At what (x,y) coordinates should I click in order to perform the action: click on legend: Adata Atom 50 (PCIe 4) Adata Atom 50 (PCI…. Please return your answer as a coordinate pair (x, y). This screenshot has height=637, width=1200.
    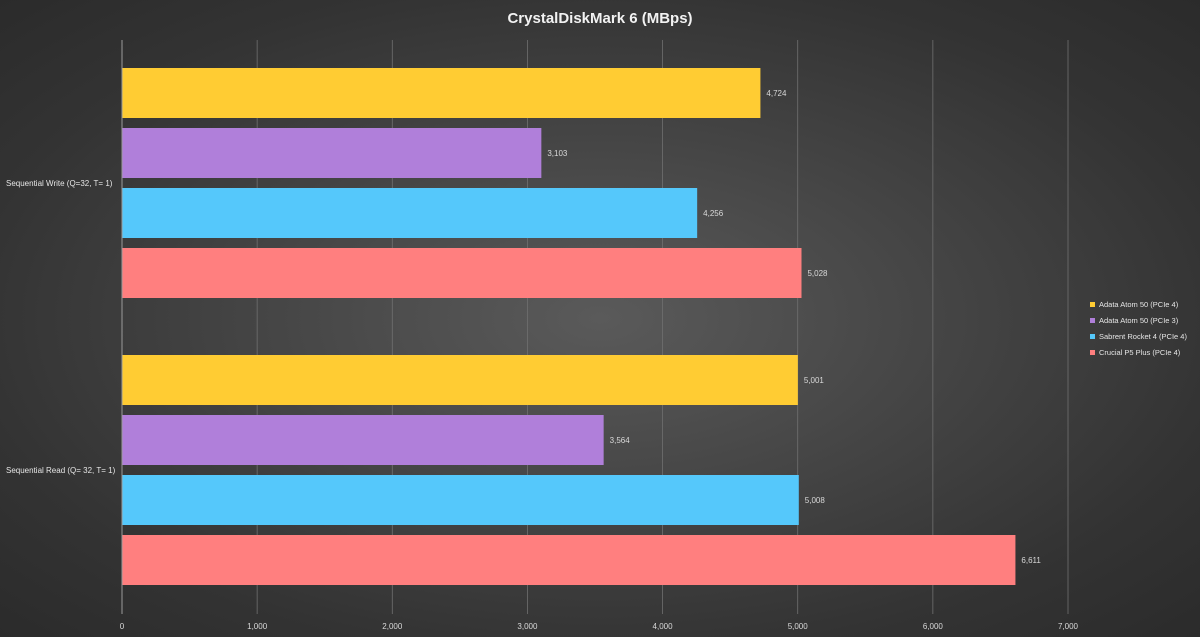
    Looking at the image, I should click on (1138, 328).